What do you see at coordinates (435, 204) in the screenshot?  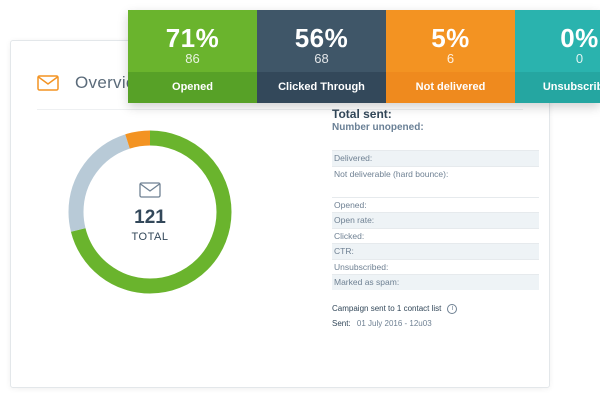 I see `stats-row: Opened:` at bounding box center [435, 204].